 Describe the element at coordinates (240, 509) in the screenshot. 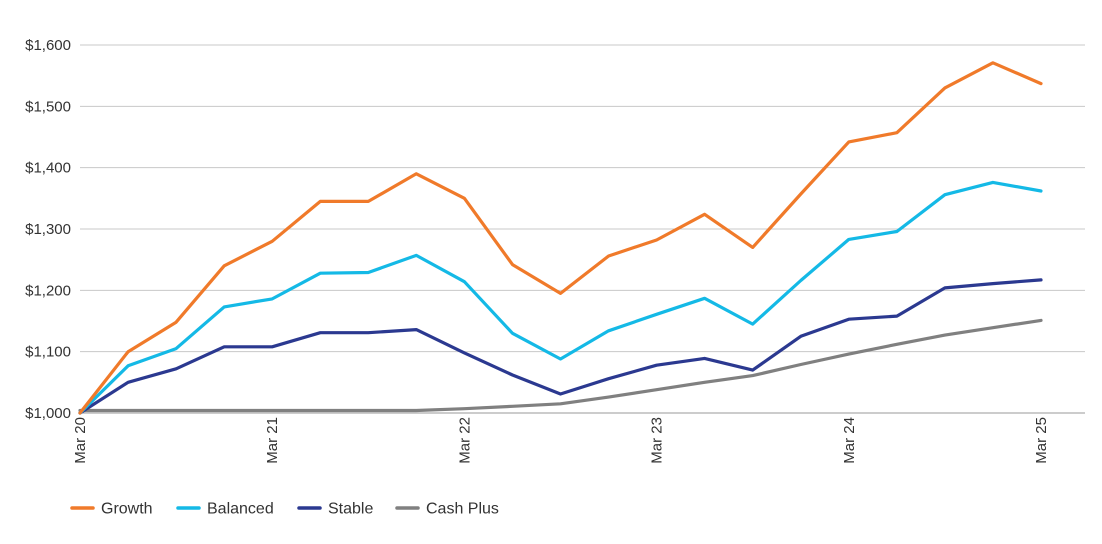

I see `legend-label-balanced: Balanced` at that location.